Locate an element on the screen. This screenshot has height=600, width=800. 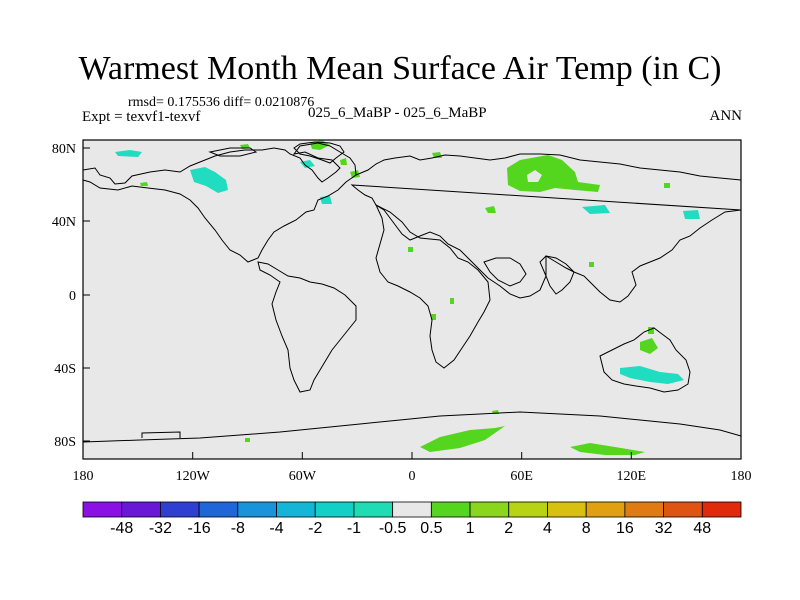
y-tick-label: 40N is located at coordinates (64, 222).